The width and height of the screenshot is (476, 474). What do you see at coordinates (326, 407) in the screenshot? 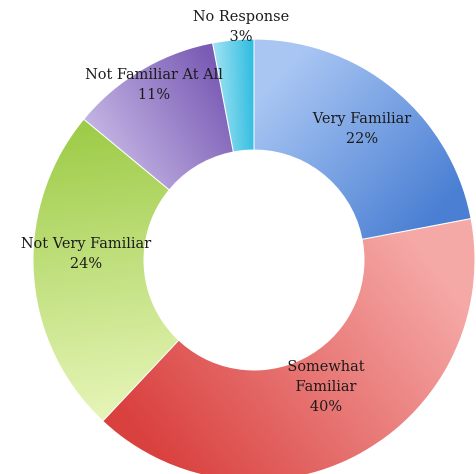
I see `slice-percent: 40%` at bounding box center [326, 407].